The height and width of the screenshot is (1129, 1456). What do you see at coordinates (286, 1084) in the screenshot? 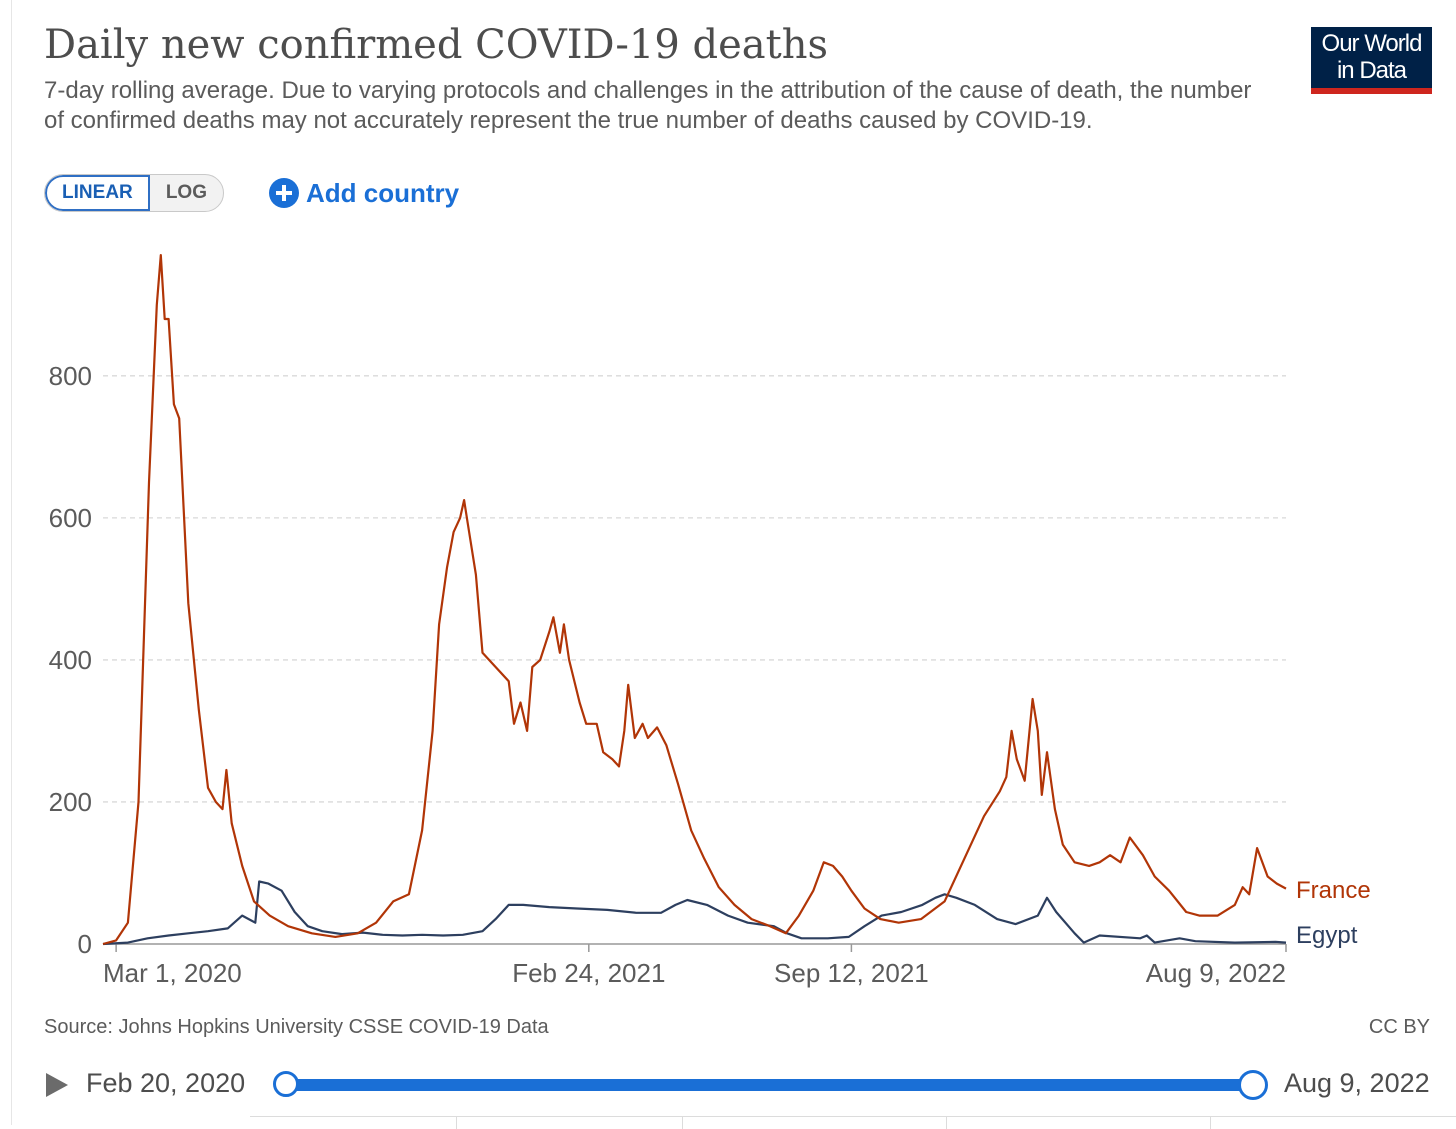
I see `timeline-start-handle` at bounding box center [286, 1084].